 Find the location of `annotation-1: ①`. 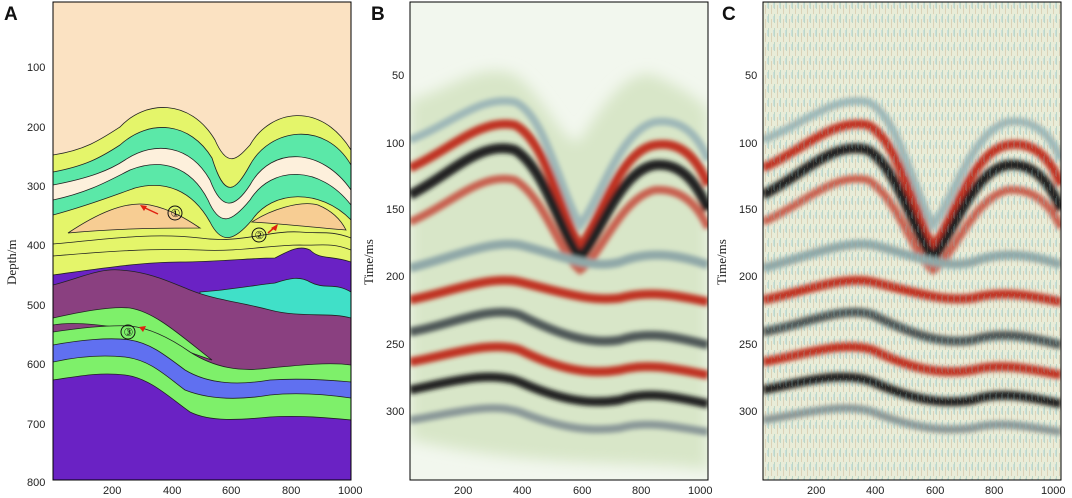

annotation-1: ① is located at coordinates (161, 213).